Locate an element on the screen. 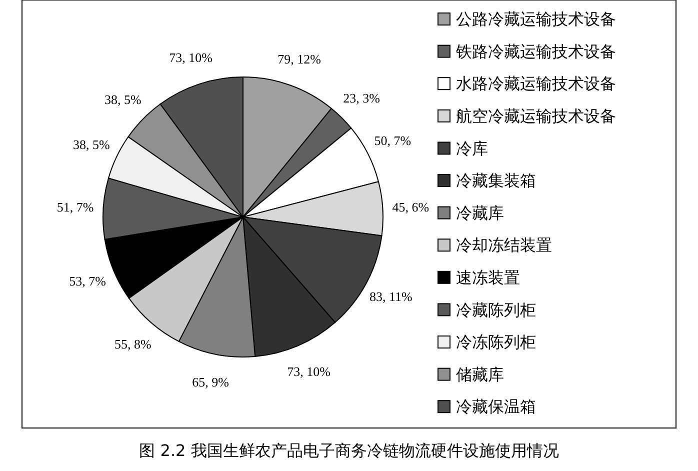  data-label: 50, 7% is located at coordinates (393, 140).